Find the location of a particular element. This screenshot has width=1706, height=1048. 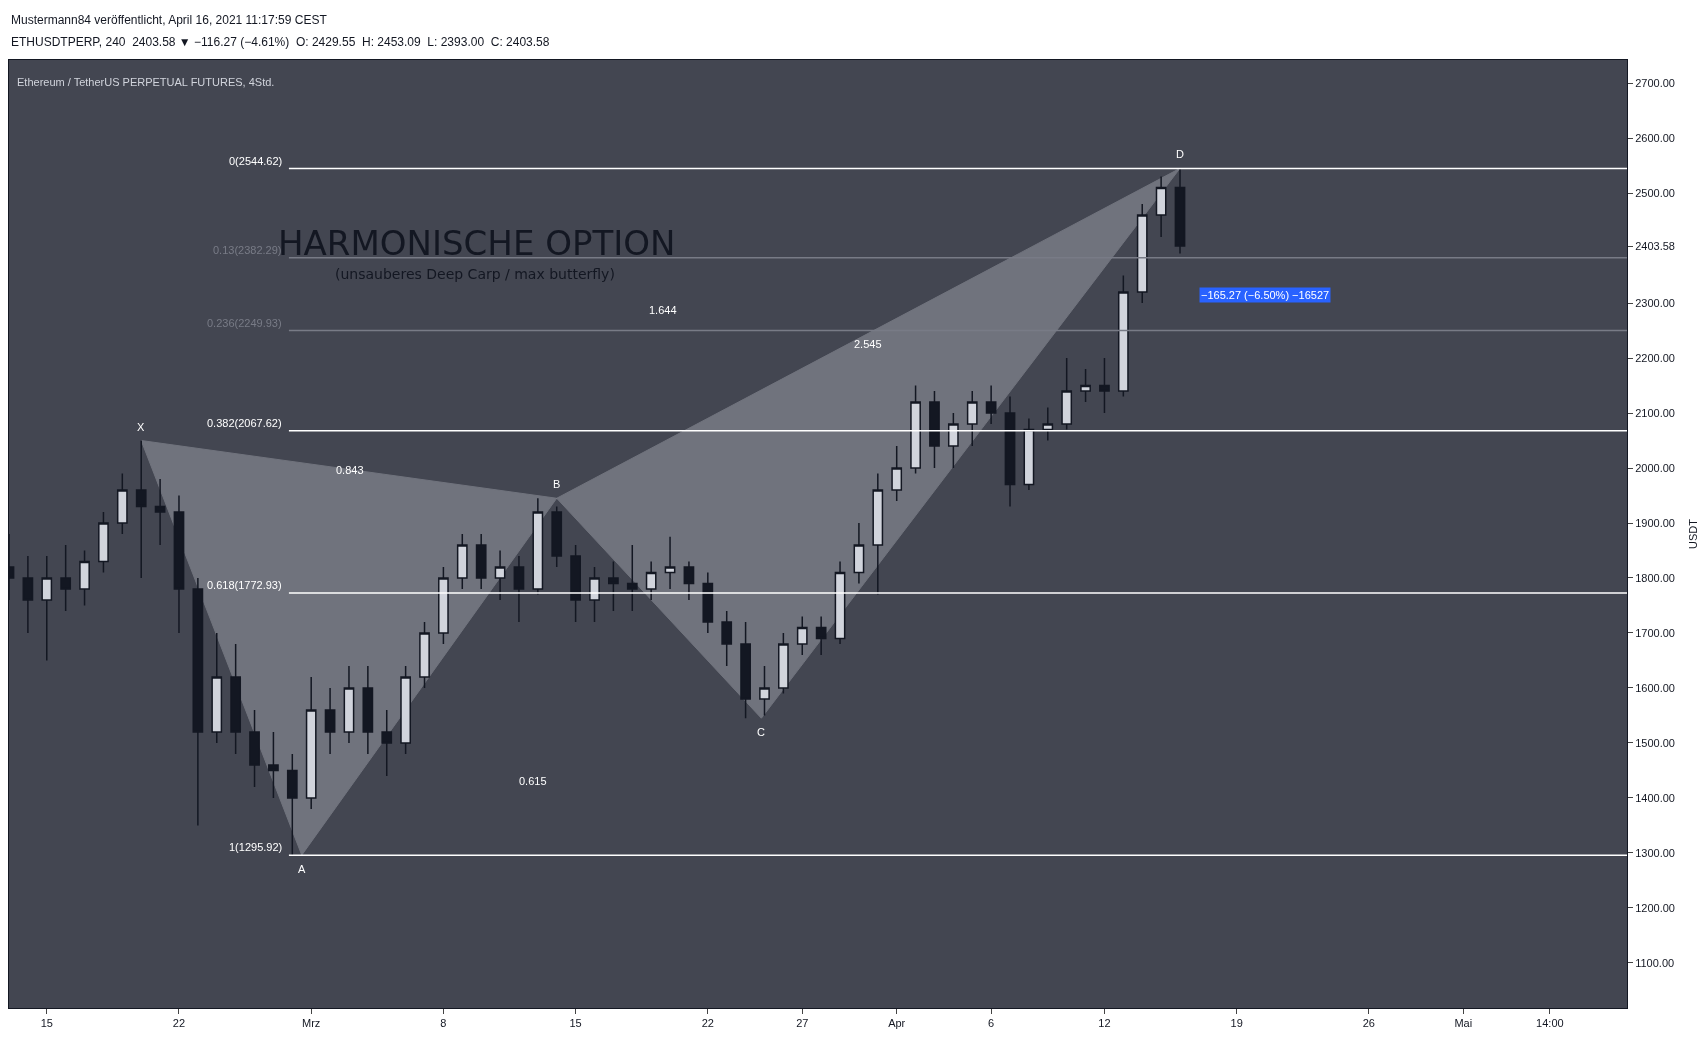

x-tick-label: 12 is located at coordinates (1104, 1023).